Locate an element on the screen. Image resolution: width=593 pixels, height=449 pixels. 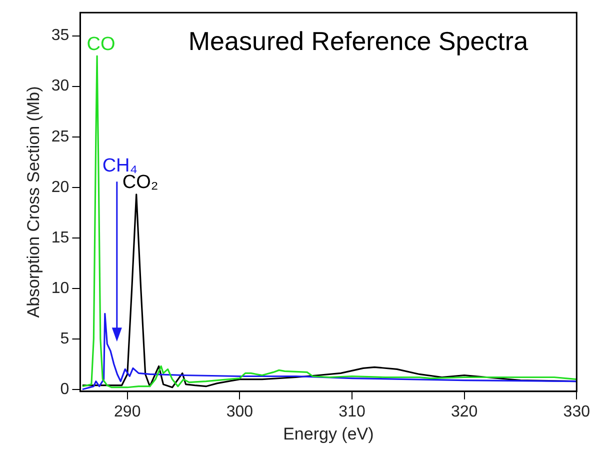
x-tick-label: 330 is located at coordinates (576, 411).